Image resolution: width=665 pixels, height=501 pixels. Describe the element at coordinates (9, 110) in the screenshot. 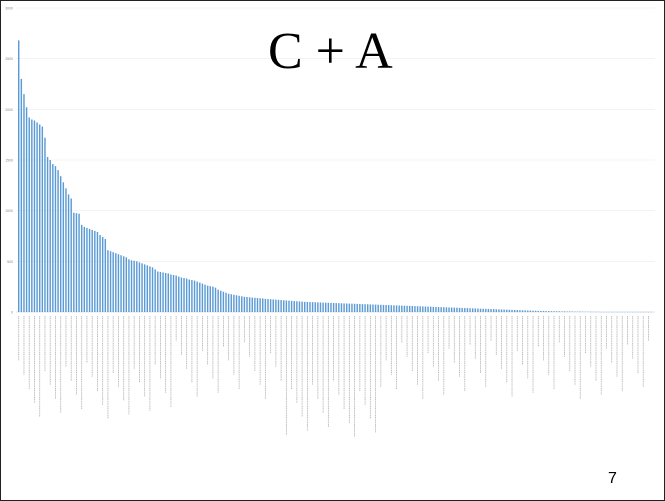

I see `y-tick-label: 2000` at that location.